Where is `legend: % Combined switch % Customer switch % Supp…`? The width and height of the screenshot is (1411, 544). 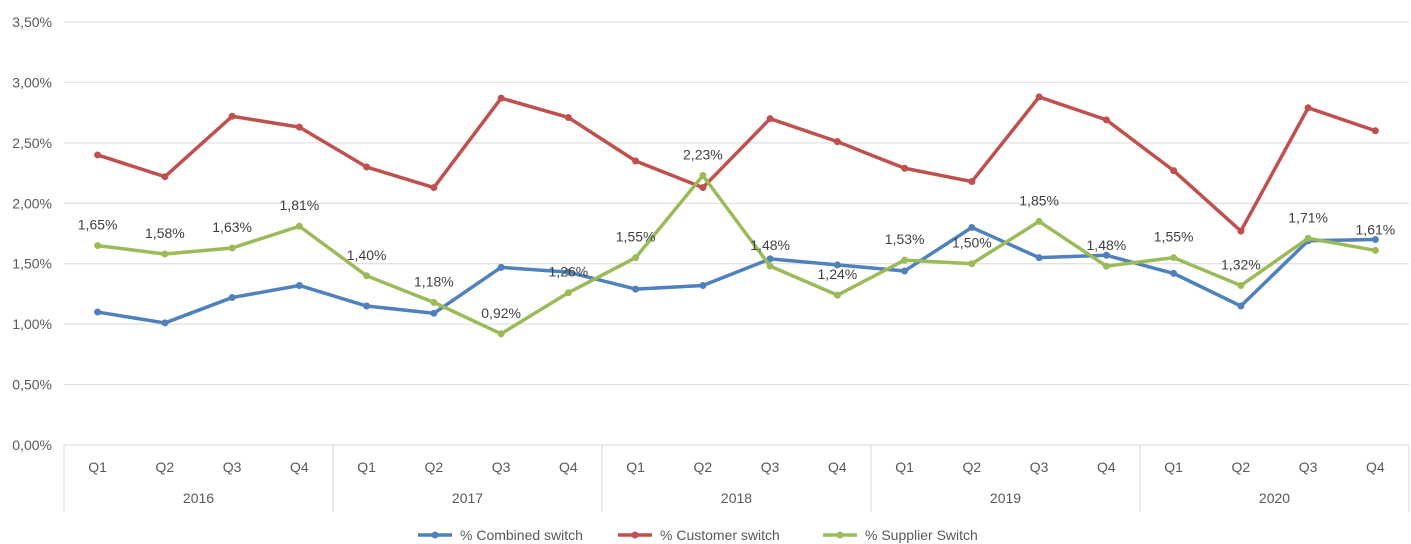
legend: % Combined switch % Customer switch % Supp… is located at coordinates (698, 535).